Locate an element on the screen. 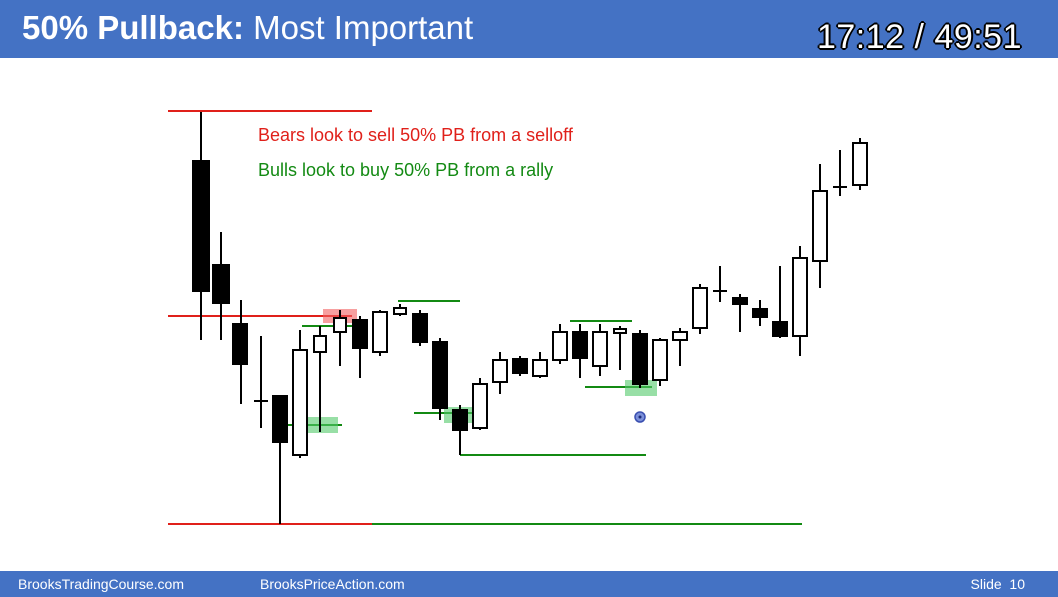  footer-link-brooks-trading-course: BrooksTradingCourse.com is located at coordinates (101, 584).